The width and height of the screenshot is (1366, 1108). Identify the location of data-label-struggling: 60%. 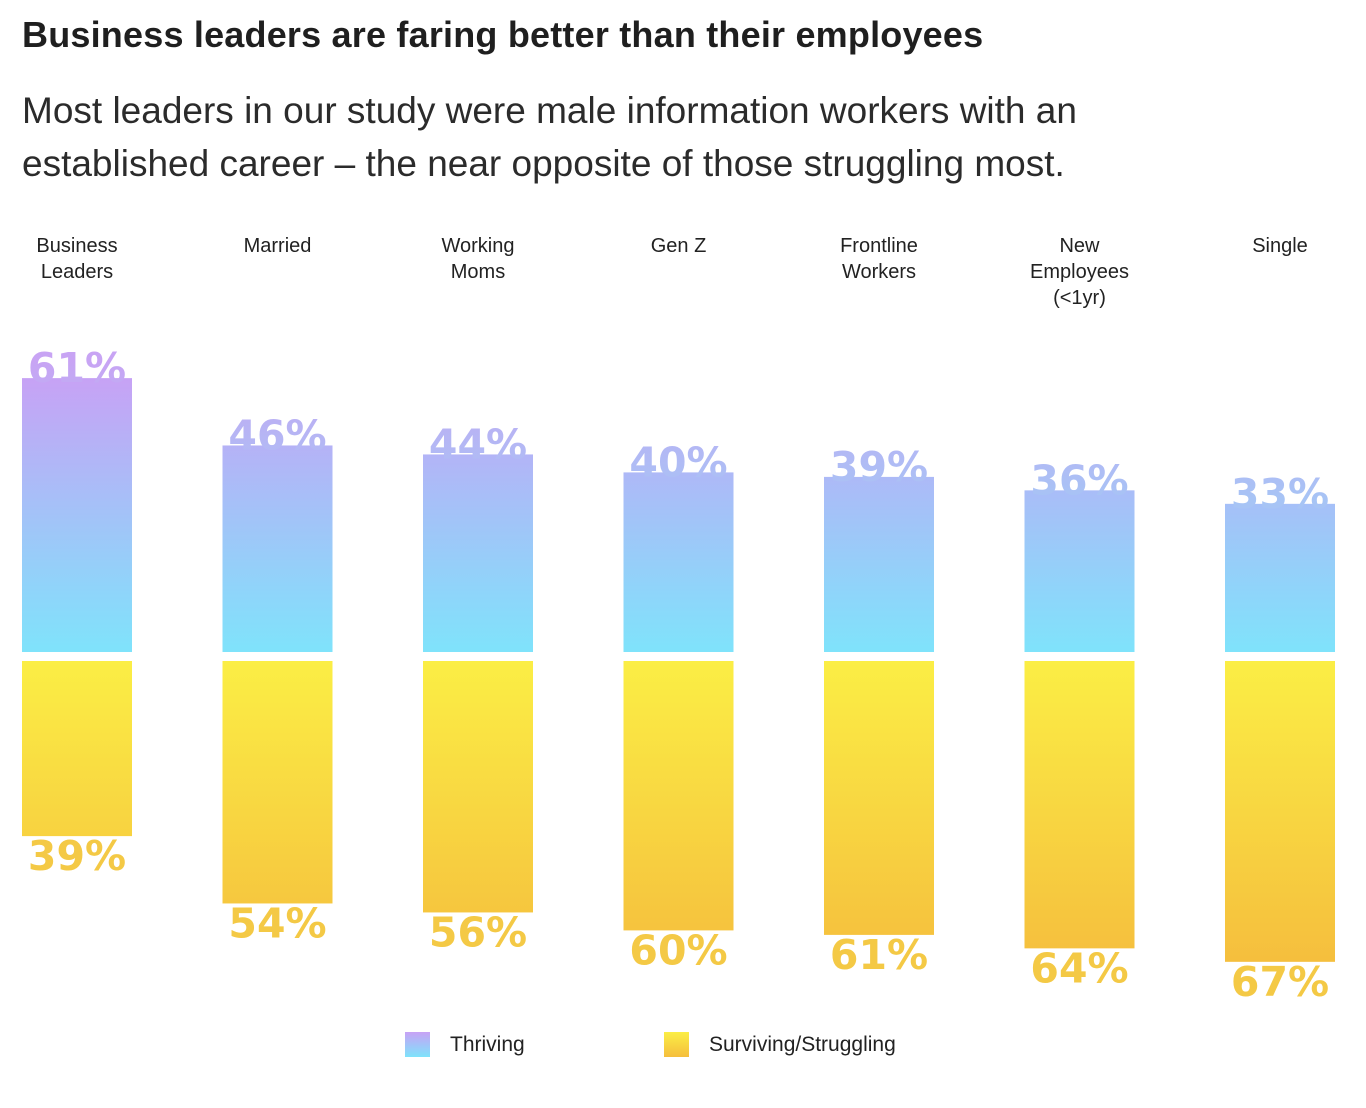
(678, 950).